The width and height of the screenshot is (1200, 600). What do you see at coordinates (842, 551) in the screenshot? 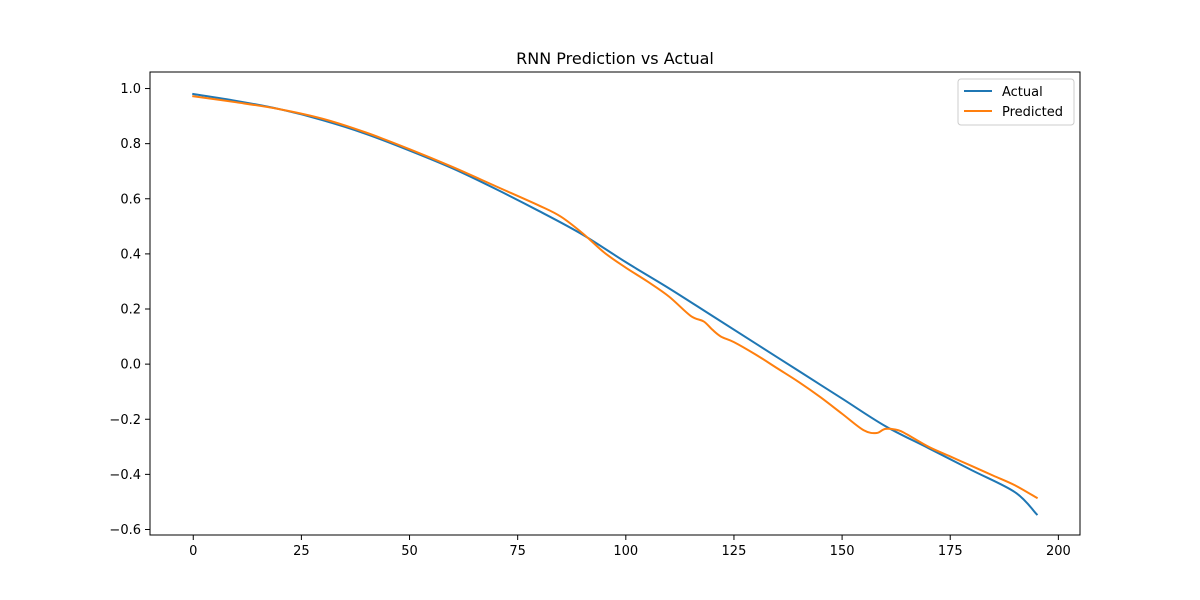
I see `x-tick-label: 150` at bounding box center [842, 551].